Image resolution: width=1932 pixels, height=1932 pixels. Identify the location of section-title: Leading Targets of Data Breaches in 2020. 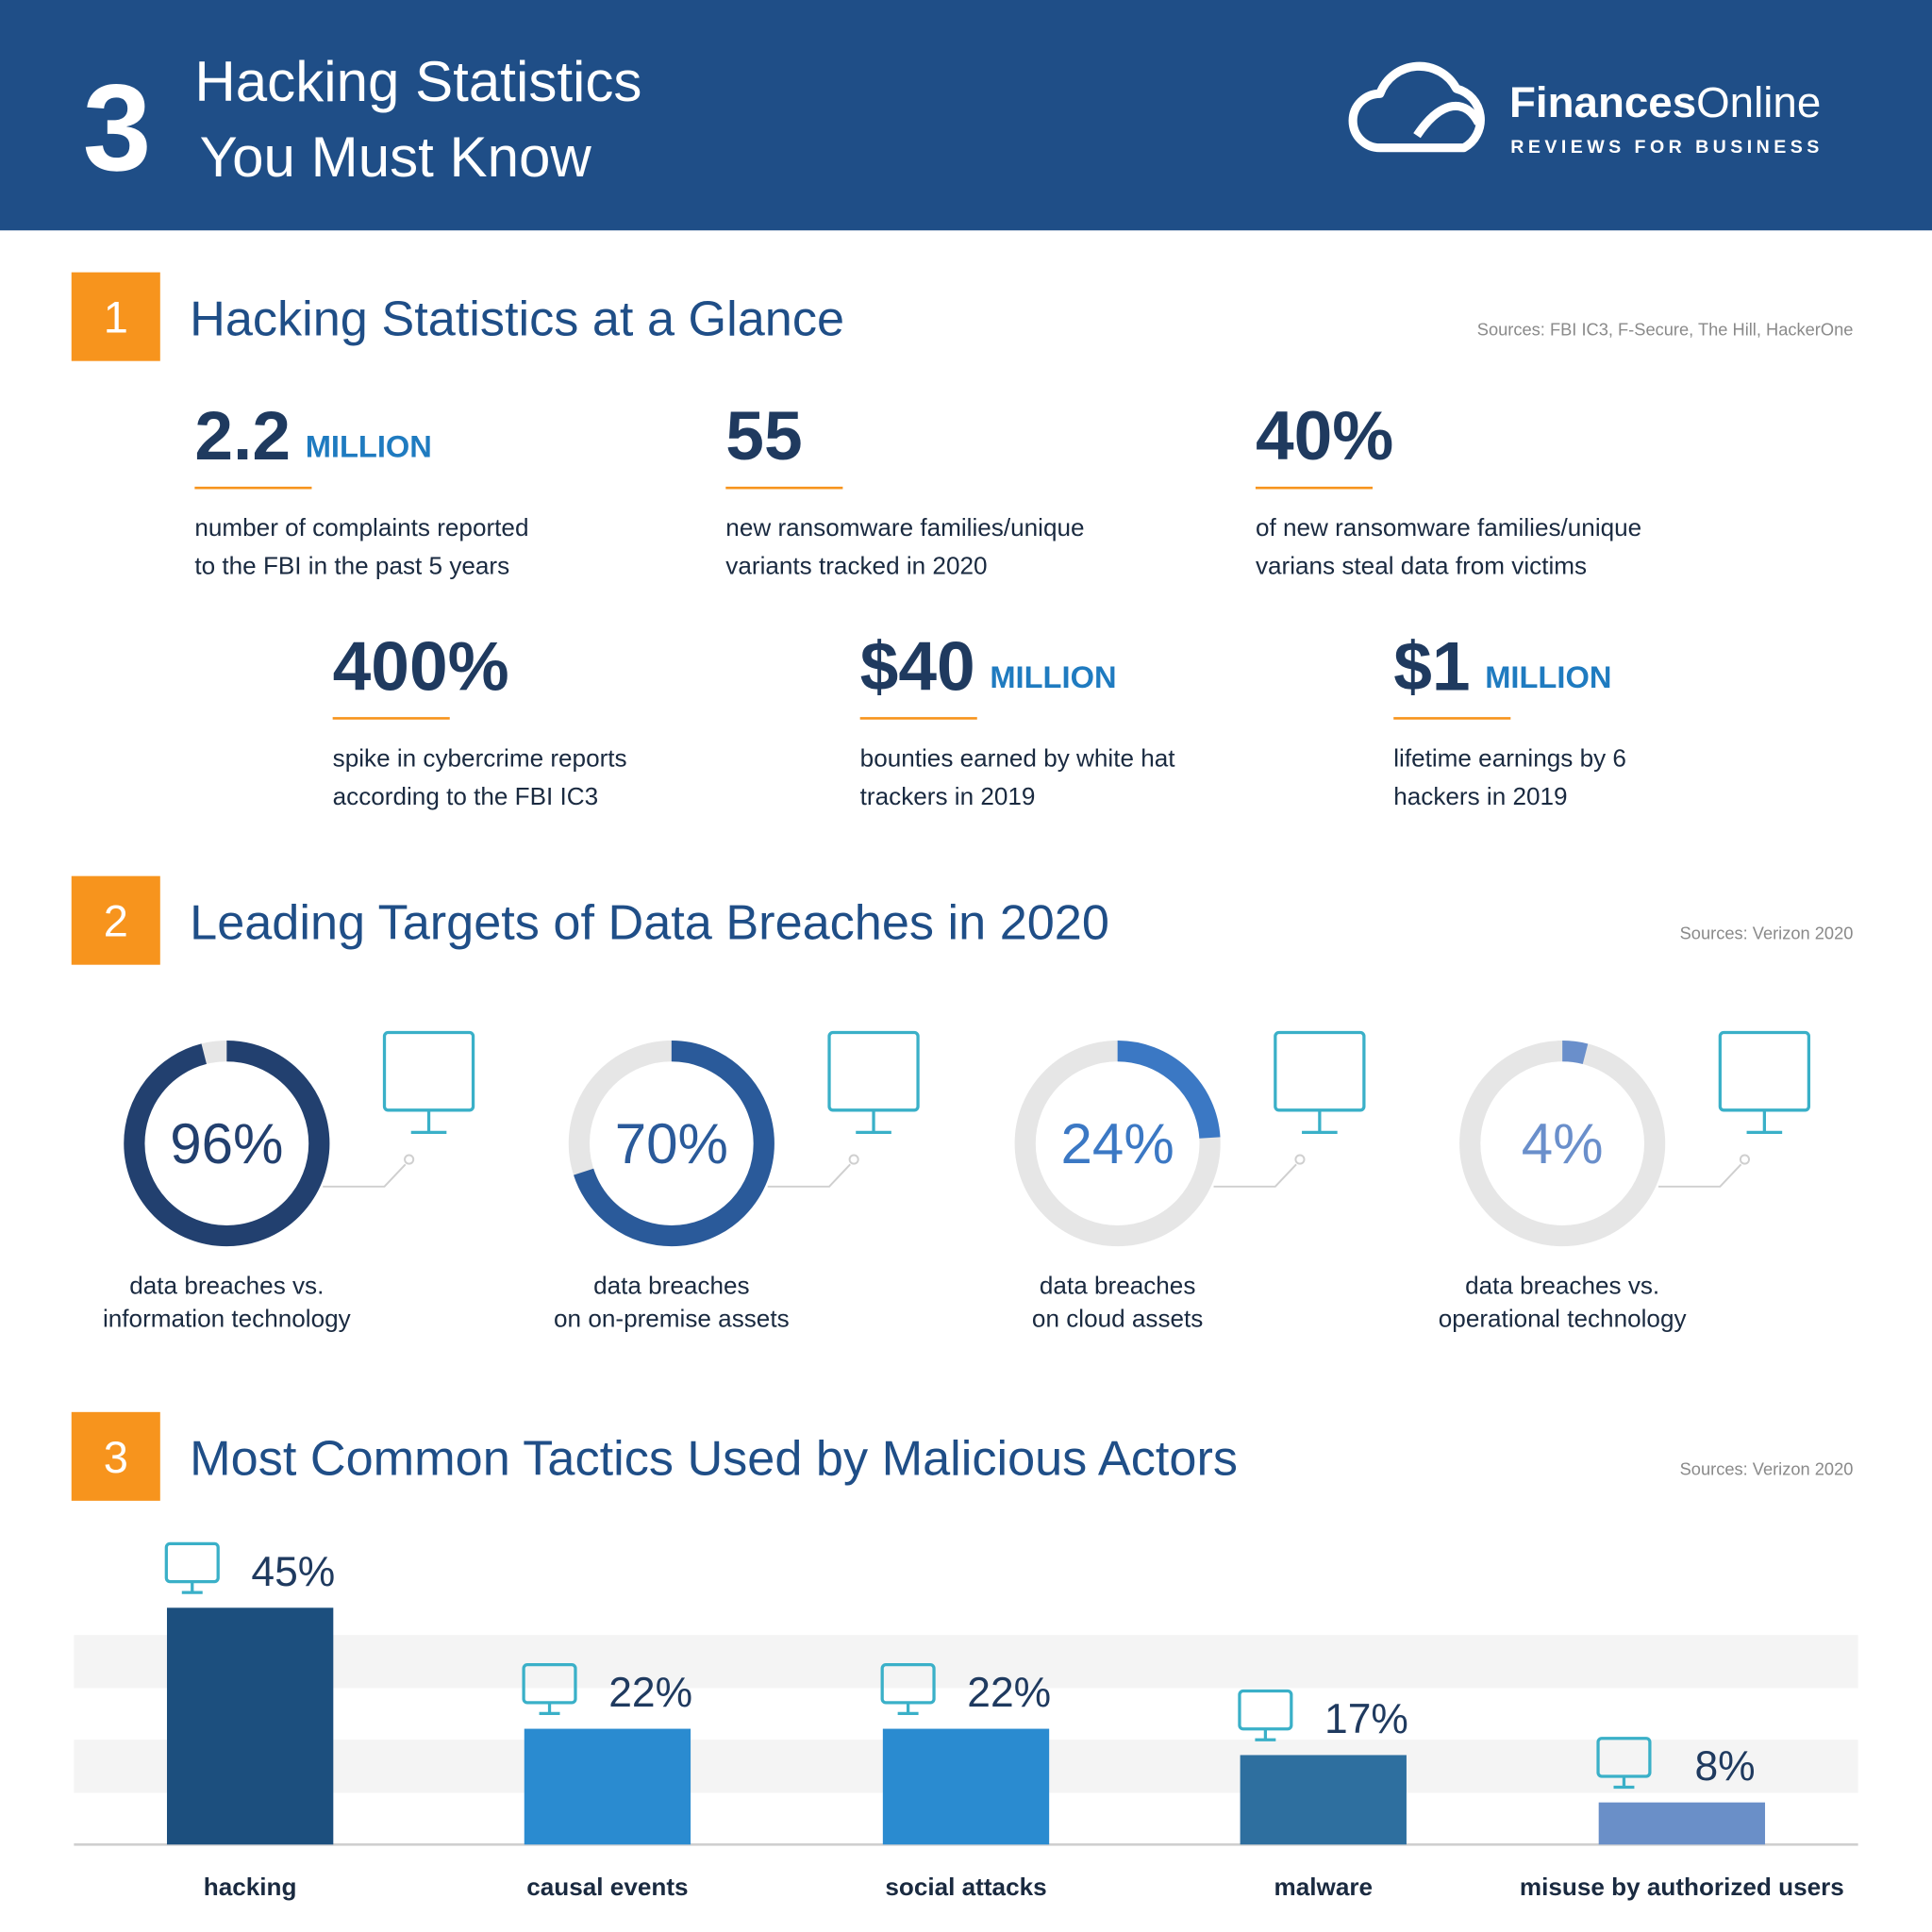
(649, 922).